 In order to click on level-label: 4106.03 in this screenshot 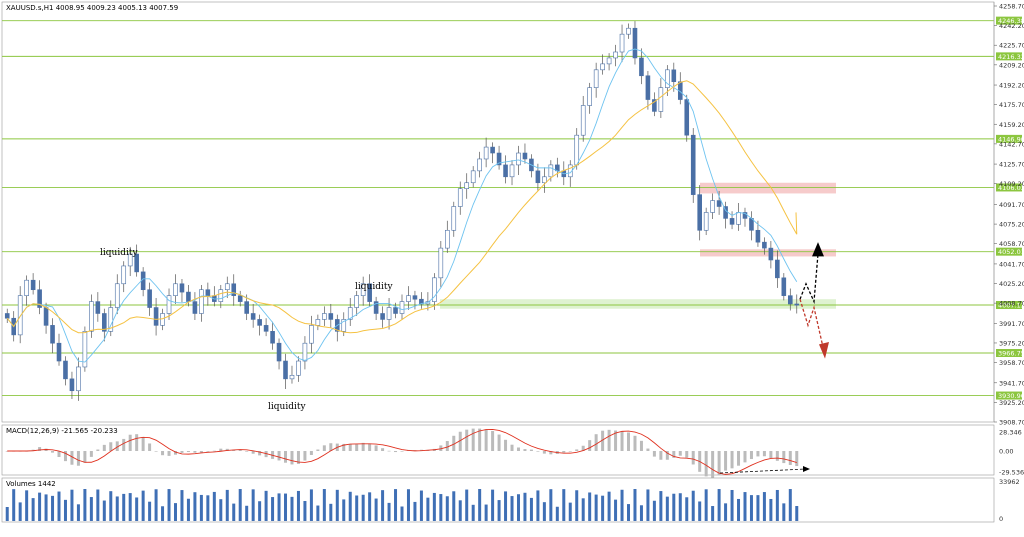, I will do `click(1011, 188)`.